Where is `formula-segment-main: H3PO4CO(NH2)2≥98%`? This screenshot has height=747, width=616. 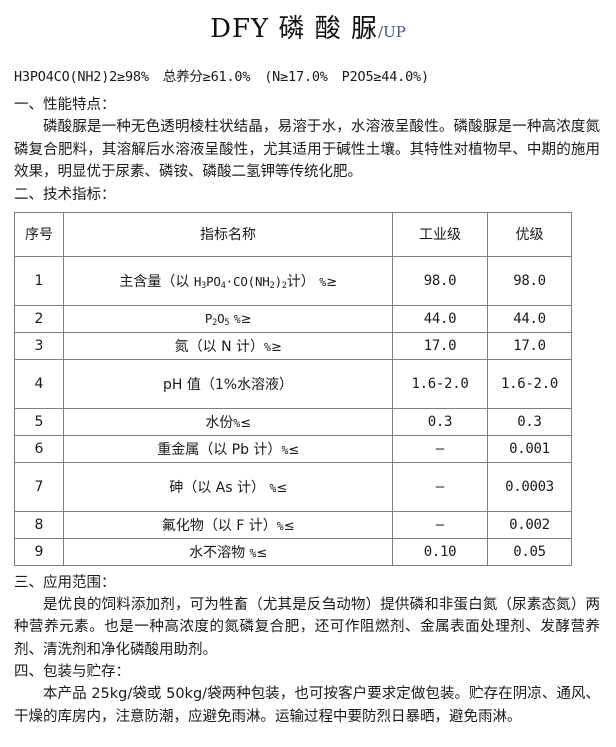
formula-segment-main: H3PO4CO(NH2)2≥98% is located at coordinates (81, 77).